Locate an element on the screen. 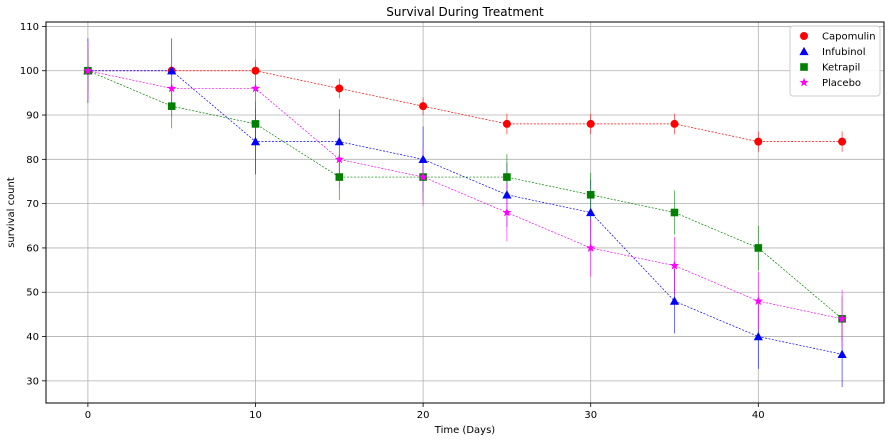 This screenshot has width=894, height=441. x-tick-label: 0 is located at coordinates (88, 415).